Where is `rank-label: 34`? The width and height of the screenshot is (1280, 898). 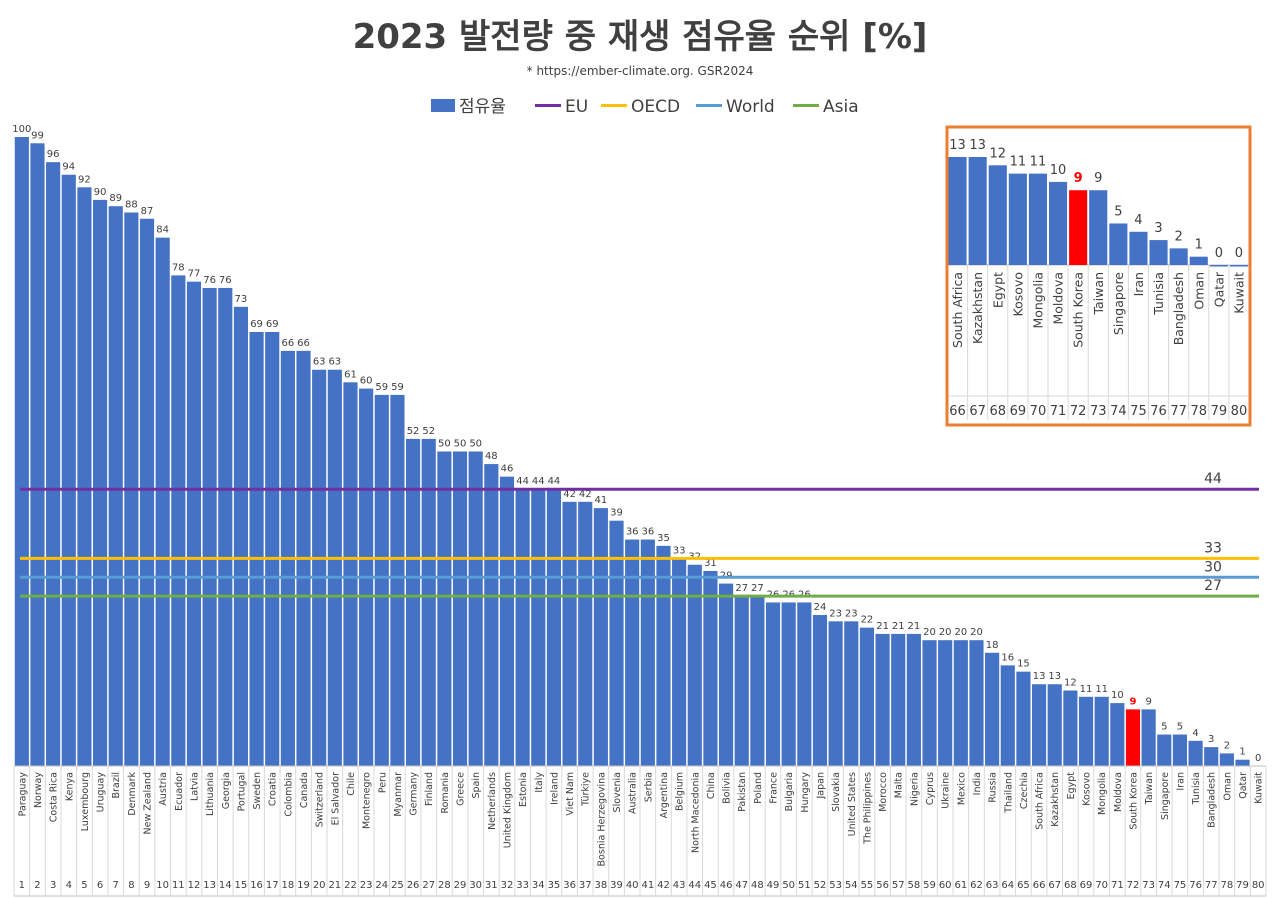 rank-label: 34 is located at coordinates (538, 885).